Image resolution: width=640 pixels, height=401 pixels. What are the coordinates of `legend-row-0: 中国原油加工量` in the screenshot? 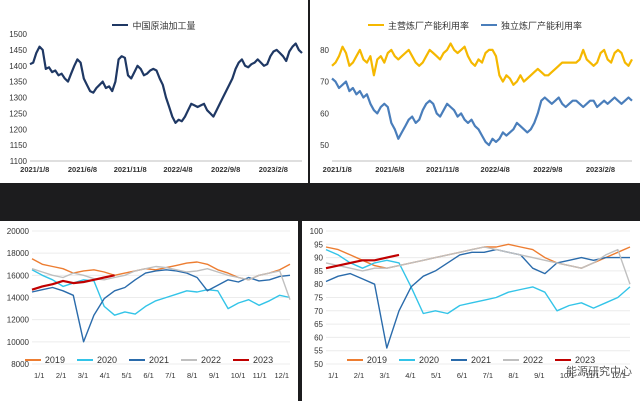 It's located at (154, 25).